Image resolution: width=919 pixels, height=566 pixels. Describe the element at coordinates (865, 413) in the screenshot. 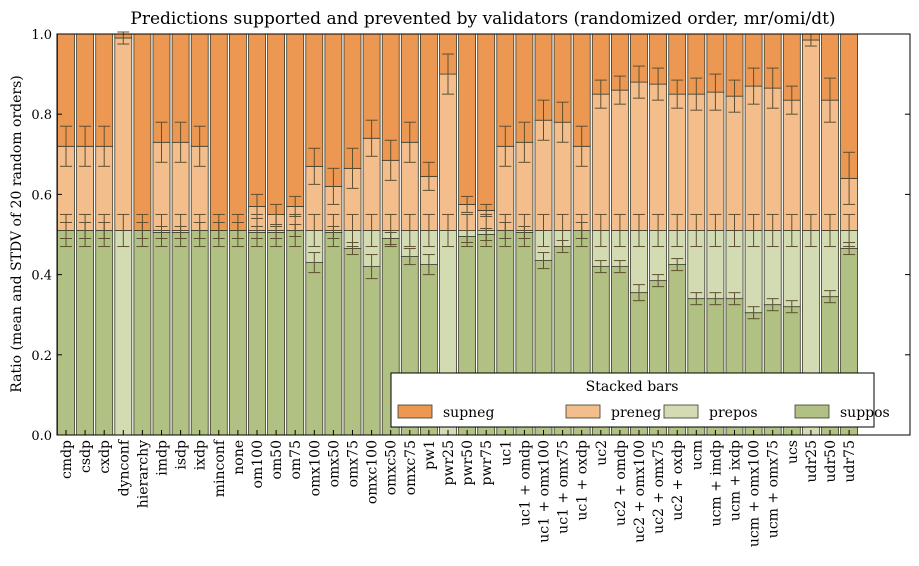

I see `legend-label-suppos: suppos` at that location.